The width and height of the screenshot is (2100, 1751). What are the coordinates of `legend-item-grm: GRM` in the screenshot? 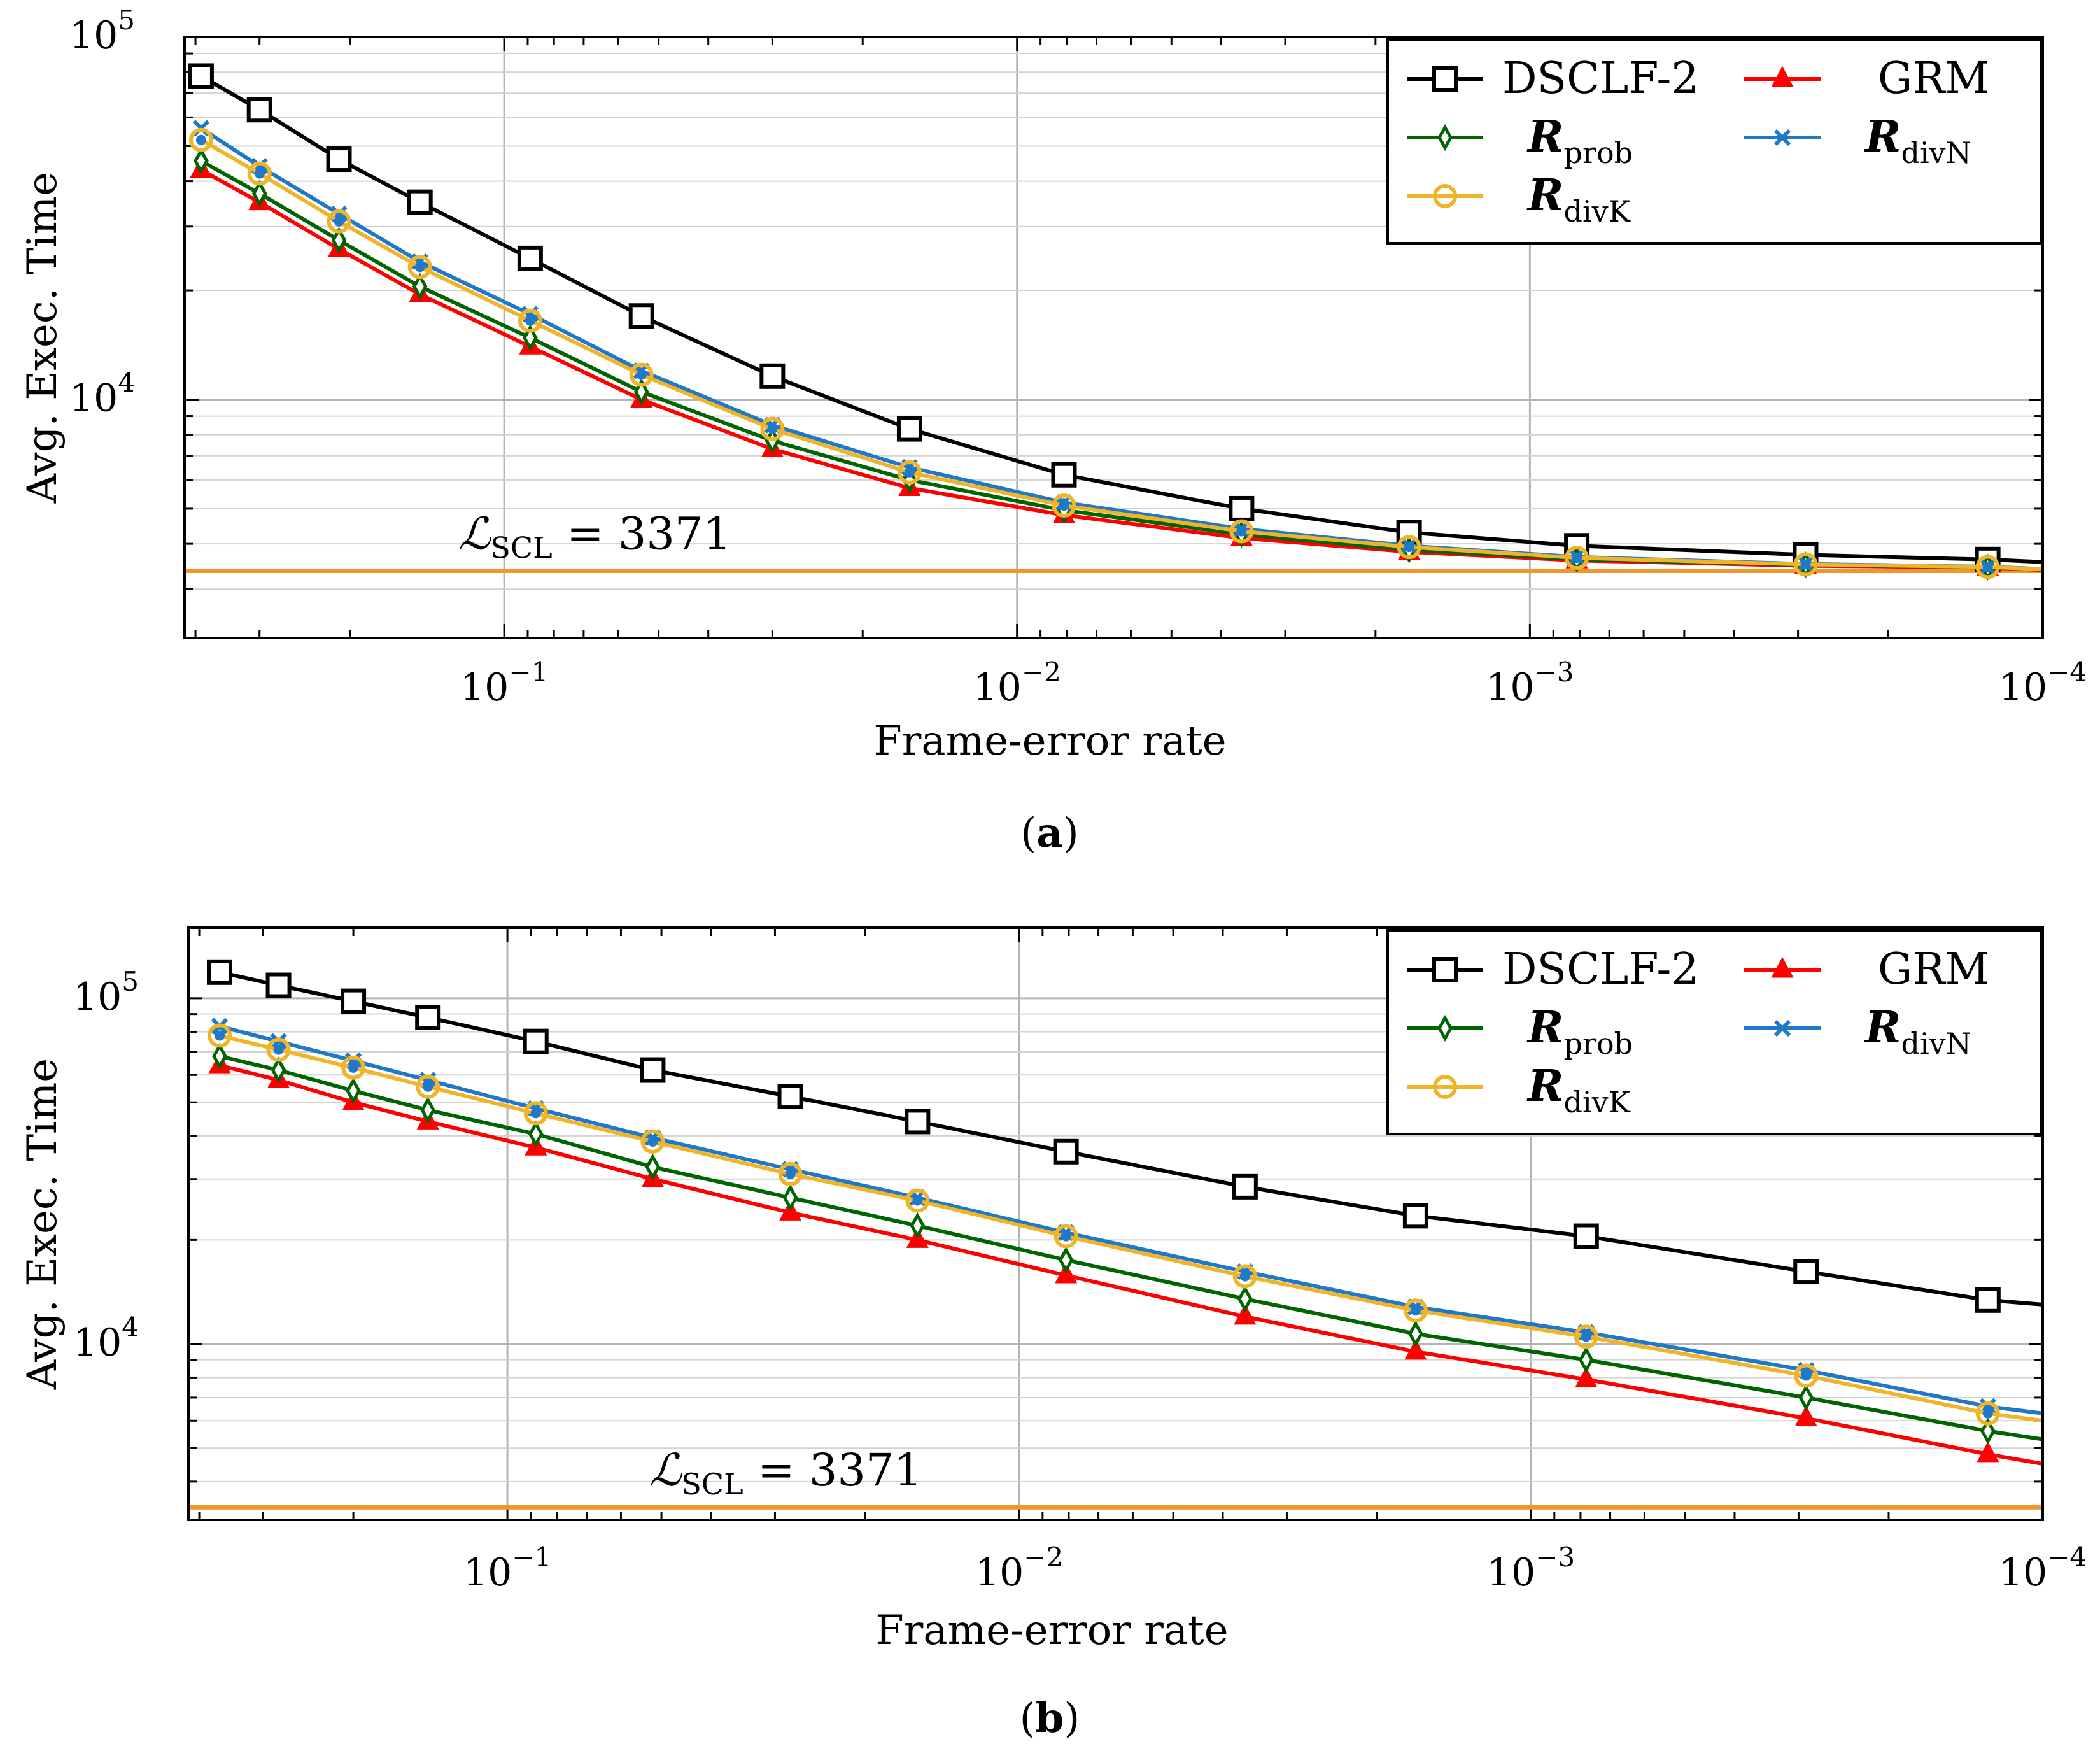 It's located at (1866, 969).